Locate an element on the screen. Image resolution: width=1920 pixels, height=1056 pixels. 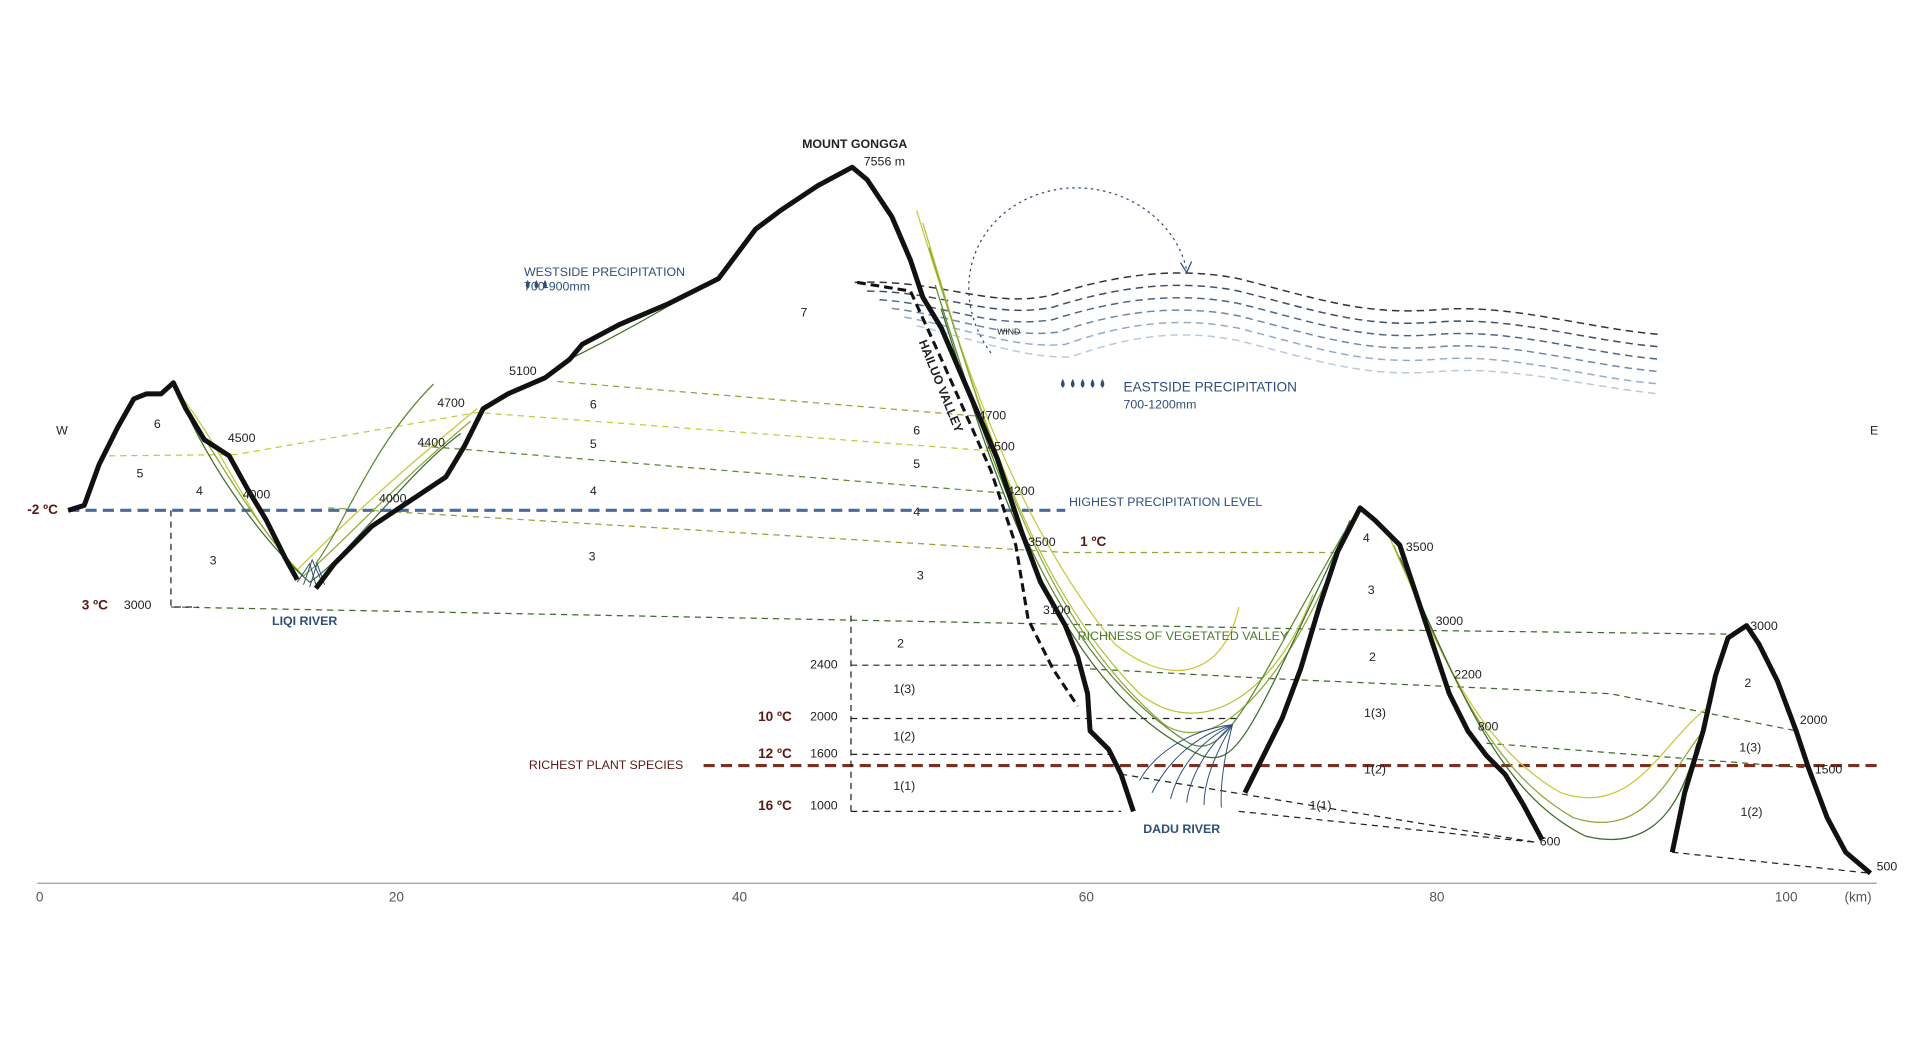
elevation-label: 5100 is located at coordinates (523, 371).